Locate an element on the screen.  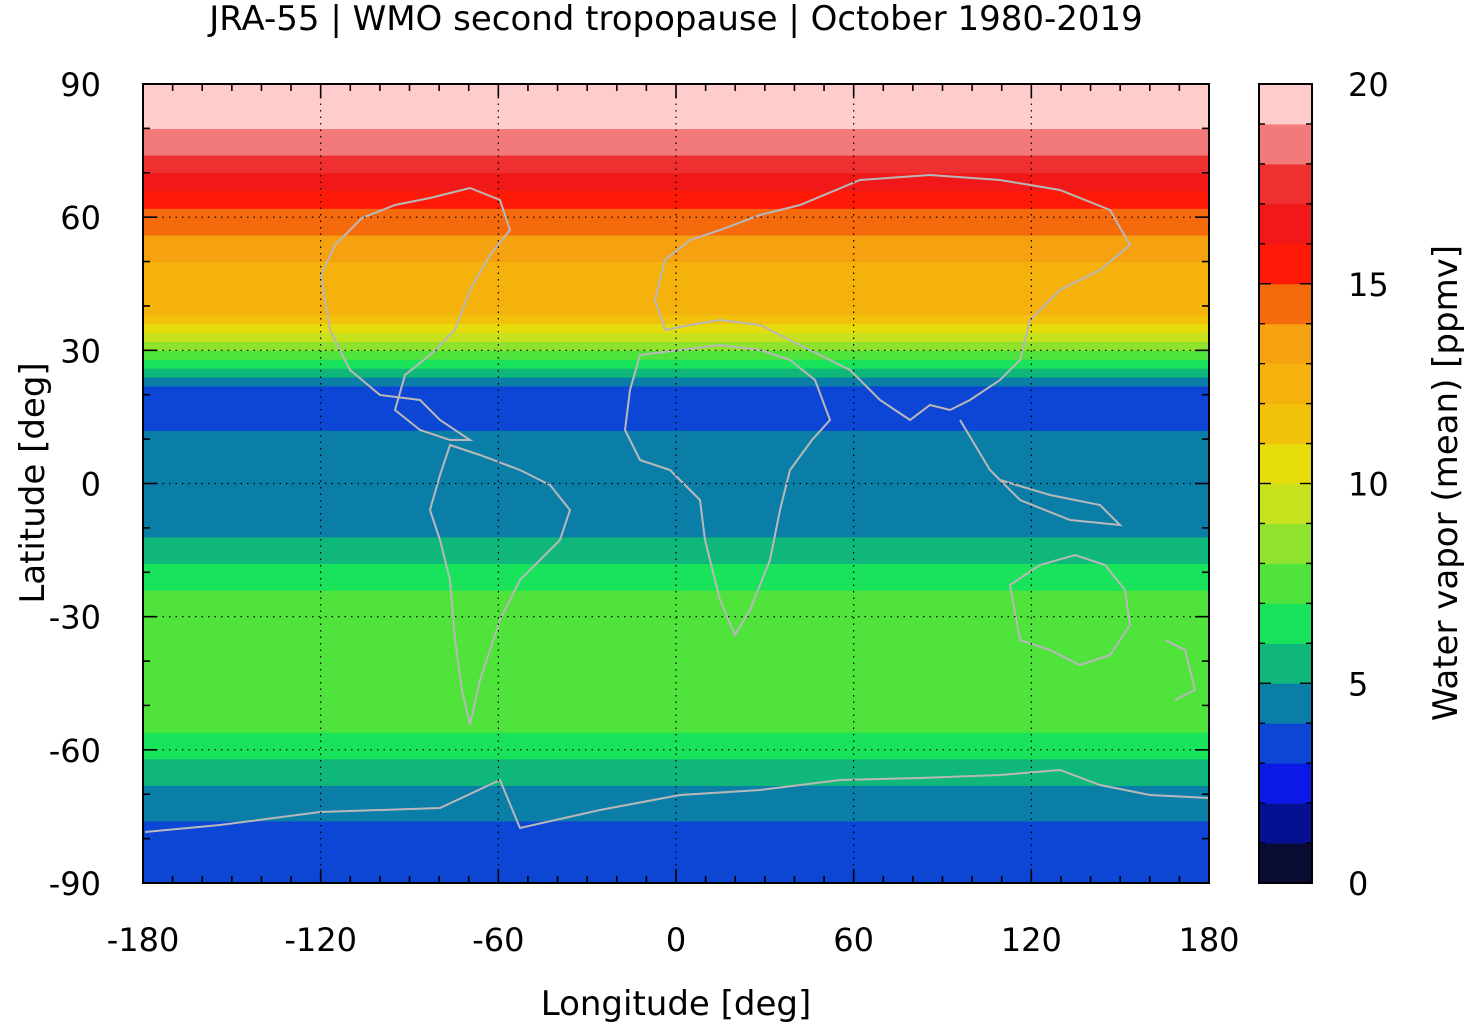
x-tick-label: 180 is located at coordinates (1208, 940).